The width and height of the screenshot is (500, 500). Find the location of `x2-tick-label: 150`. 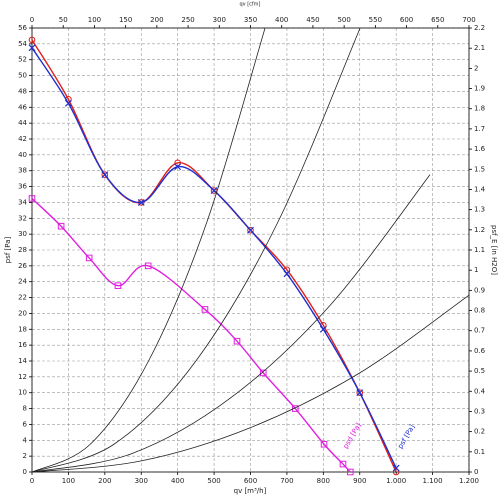

x2-tick-label: 150 is located at coordinates (125, 20).